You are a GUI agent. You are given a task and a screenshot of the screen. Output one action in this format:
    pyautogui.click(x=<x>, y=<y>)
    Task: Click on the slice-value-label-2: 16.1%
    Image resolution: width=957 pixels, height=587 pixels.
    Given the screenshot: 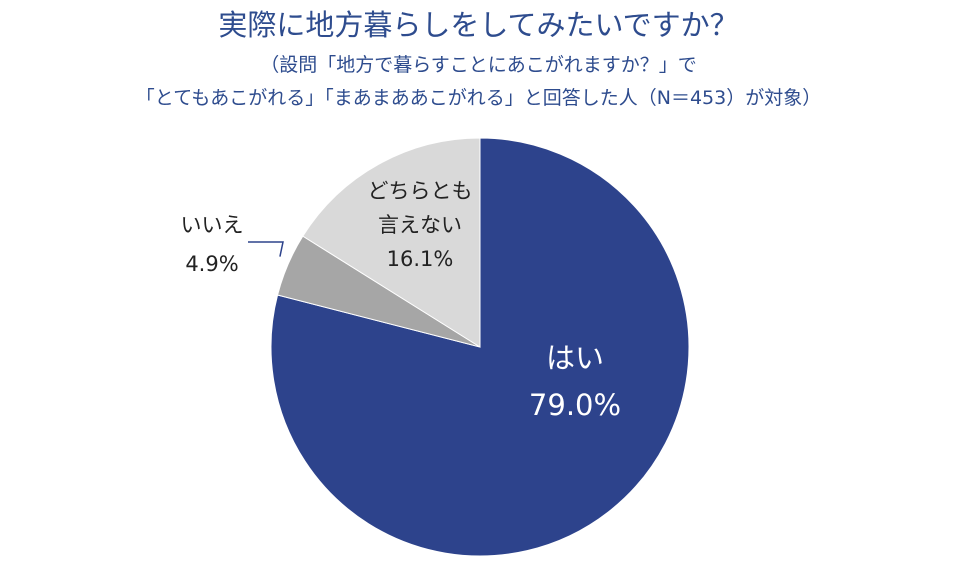 What is the action you would take?
    pyautogui.click(x=420, y=259)
    